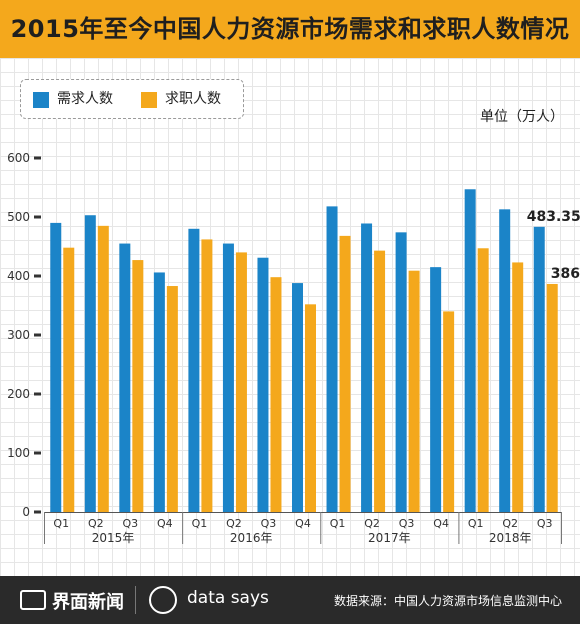  I want to click on y-tick-label: 500, so click(18, 217).